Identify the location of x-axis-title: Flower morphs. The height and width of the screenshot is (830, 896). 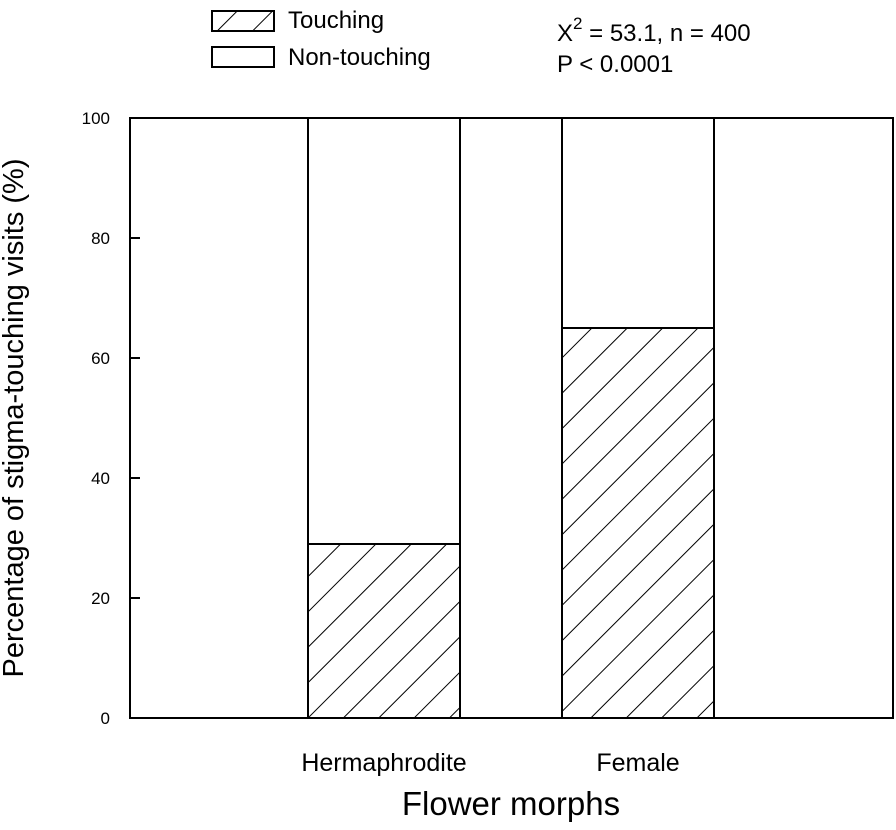
(511, 803).